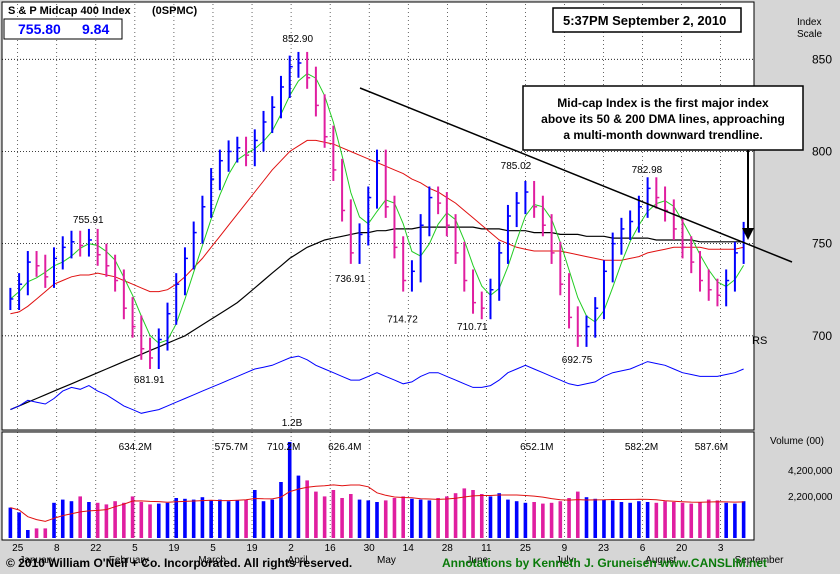 This screenshot has width=840, height=574. I want to click on volume-annotation: 582.2M, so click(641, 447).